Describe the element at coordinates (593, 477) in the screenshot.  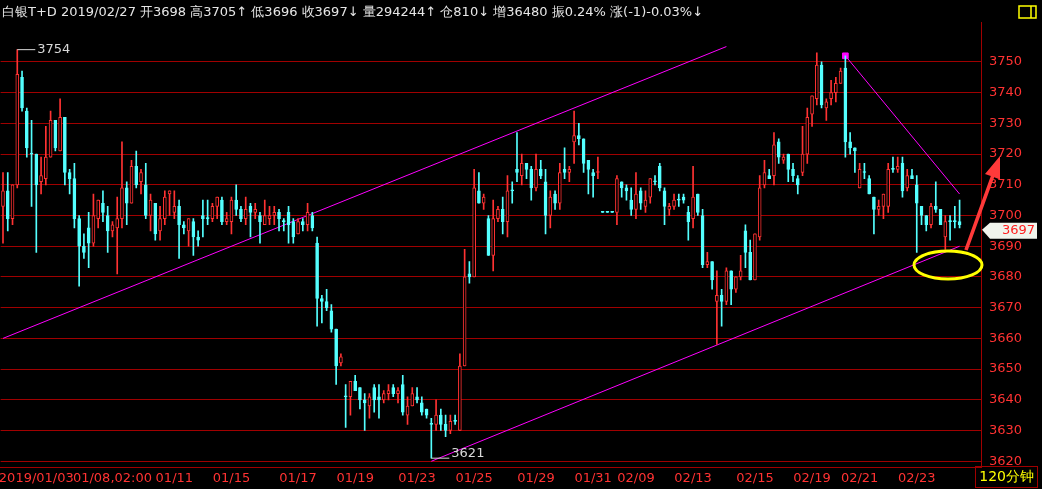
I see `x-tick-label: 01/31` at that location.